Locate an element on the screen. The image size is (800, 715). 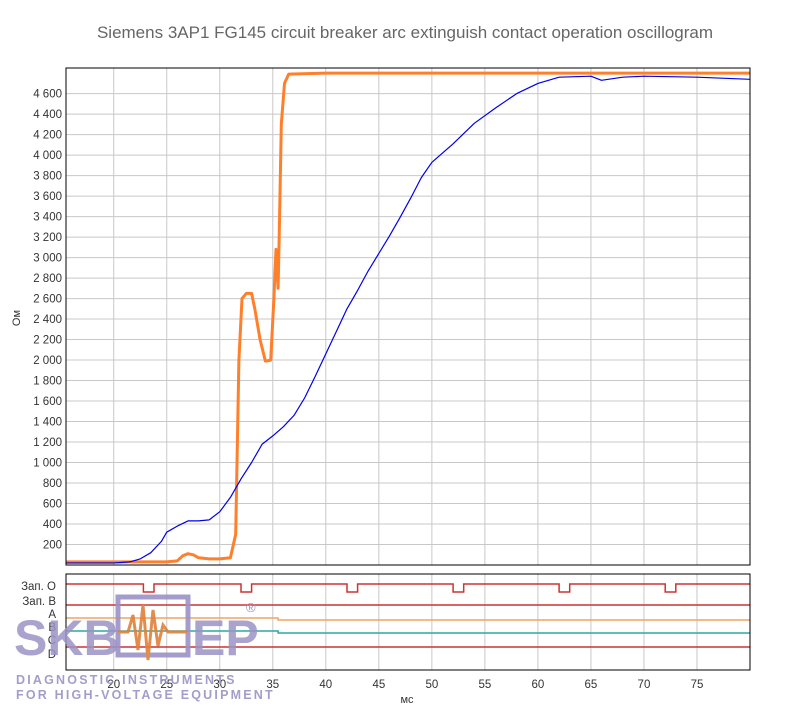
y-tick-label: 2 800 is located at coordinates (47, 279).